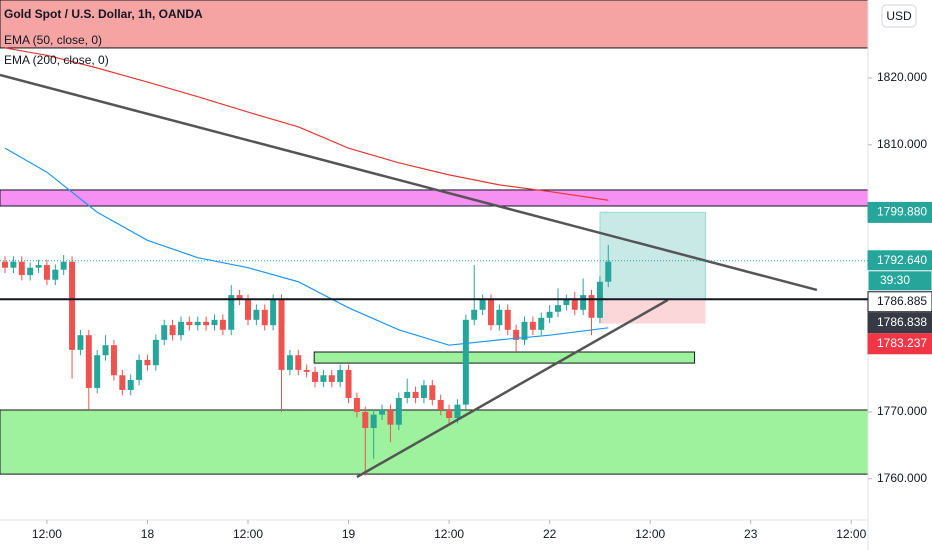  What do you see at coordinates (902, 260) in the screenshot?
I see `price-tag-label: 1792.640` at bounding box center [902, 260].